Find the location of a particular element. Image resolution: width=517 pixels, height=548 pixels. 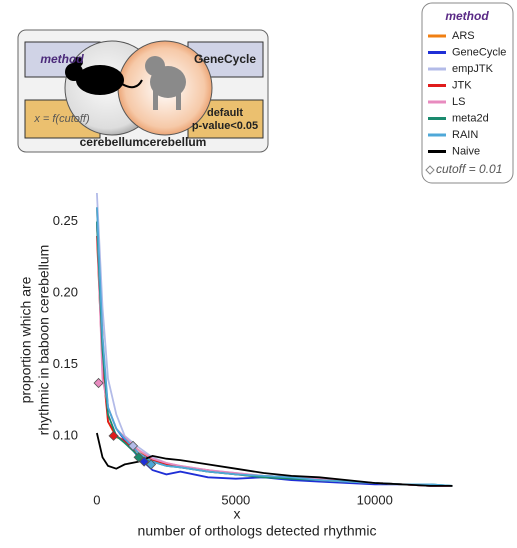

x-label: x is located at coordinates (237, 514).